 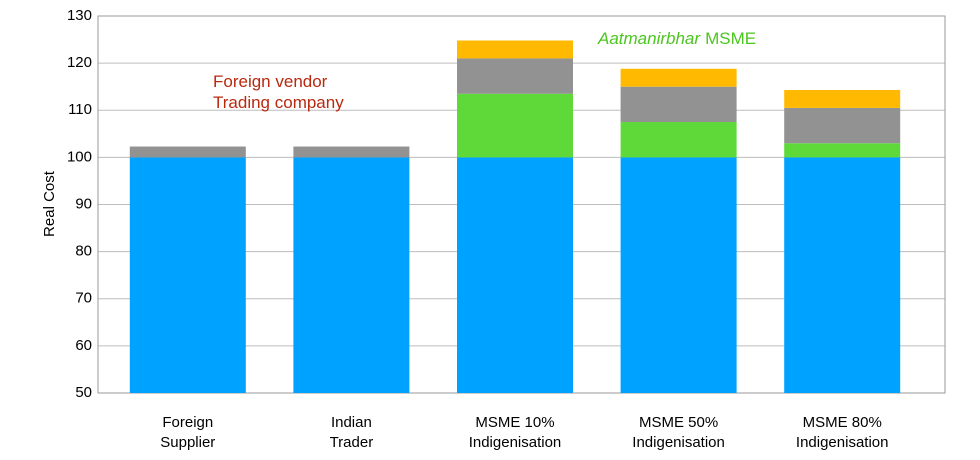 What do you see at coordinates (270, 81) in the screenshot?
I see `annotation-line: Foreign vendor` at bounding box center [270, 81].